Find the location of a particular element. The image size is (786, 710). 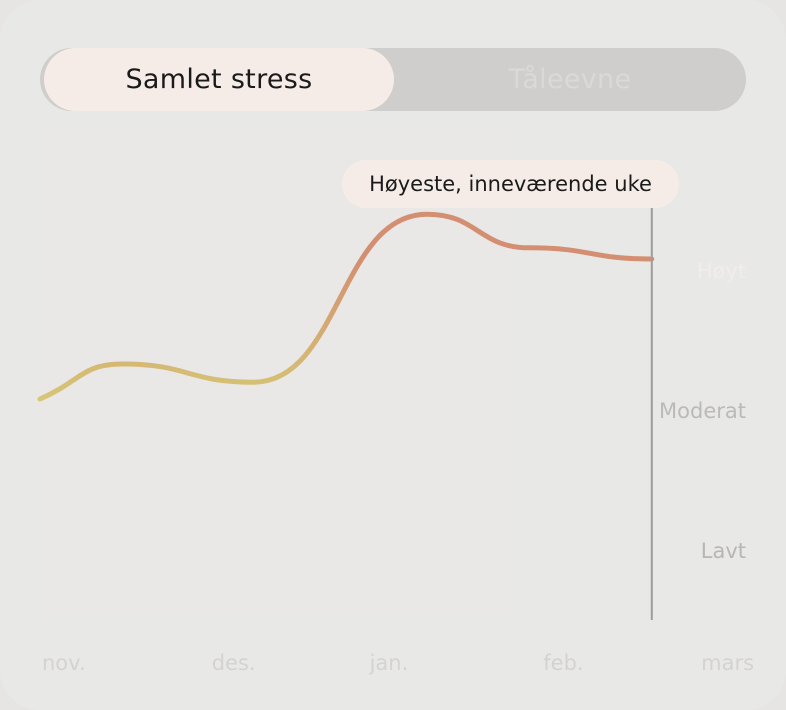

x-month-label: jan. is located at coordinates (389, 663).